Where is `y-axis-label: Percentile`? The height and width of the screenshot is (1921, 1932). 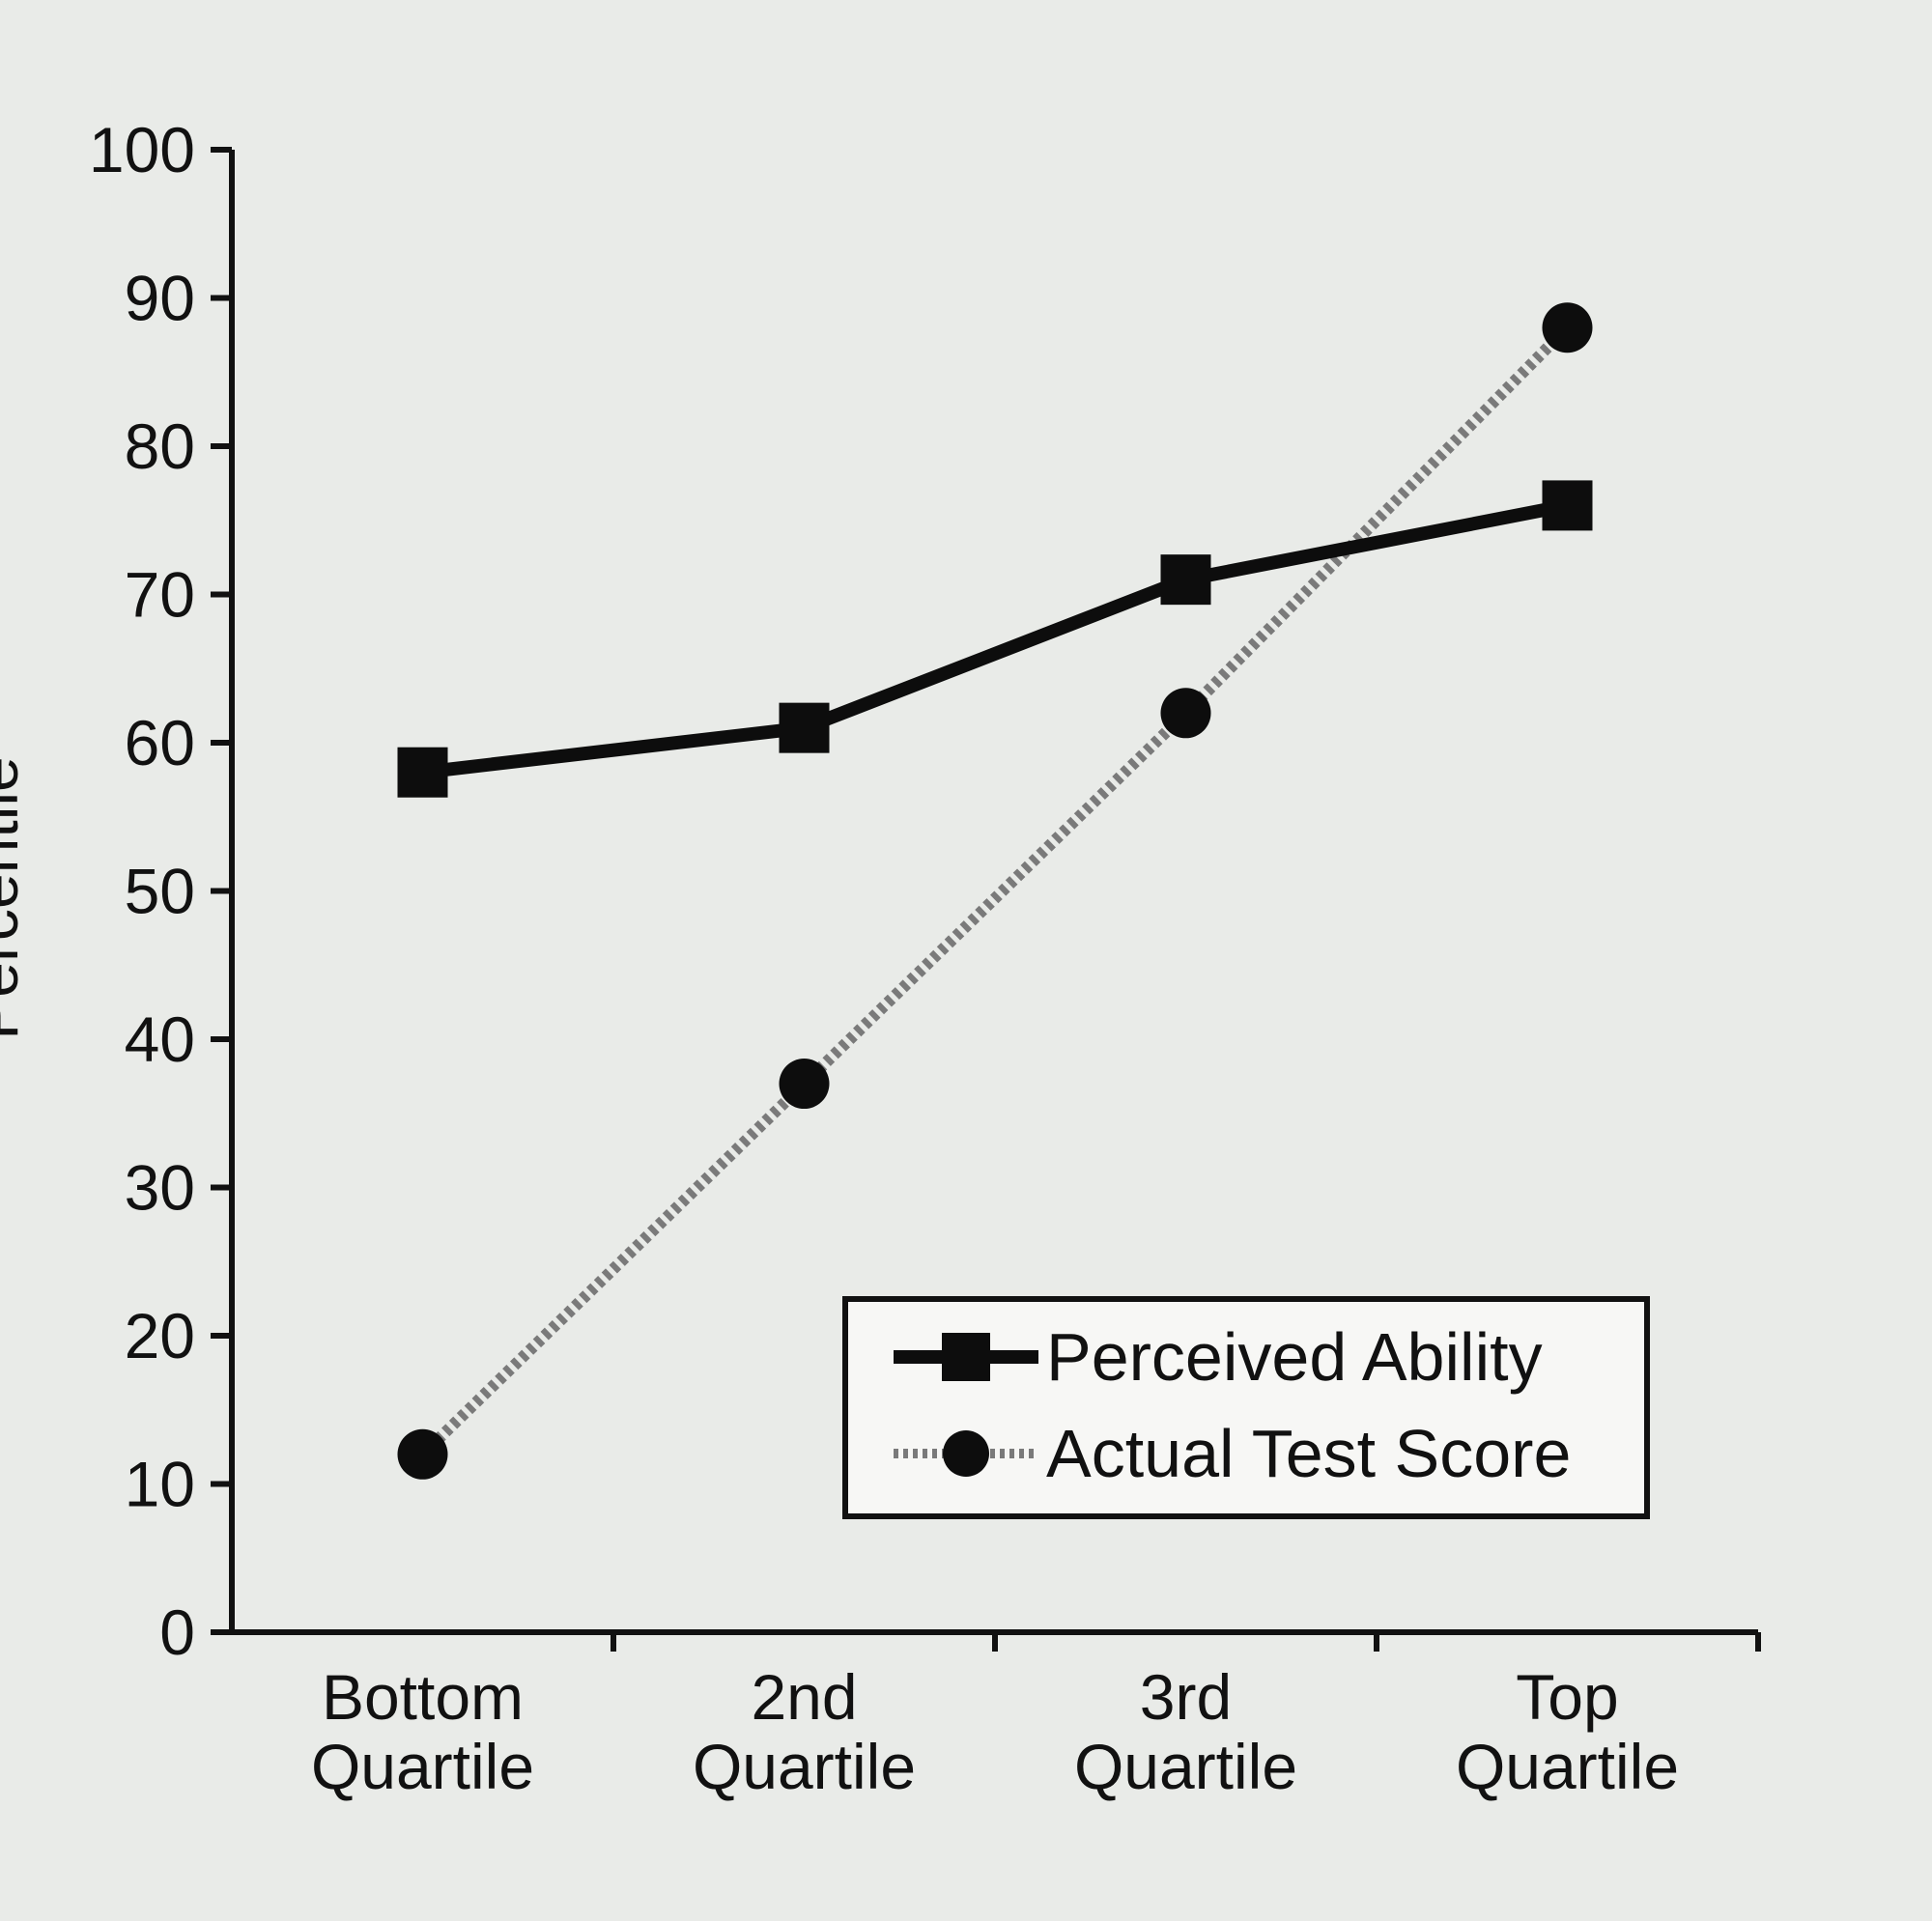
y-axis-label: Percentile is located at coordinates (15, 898).